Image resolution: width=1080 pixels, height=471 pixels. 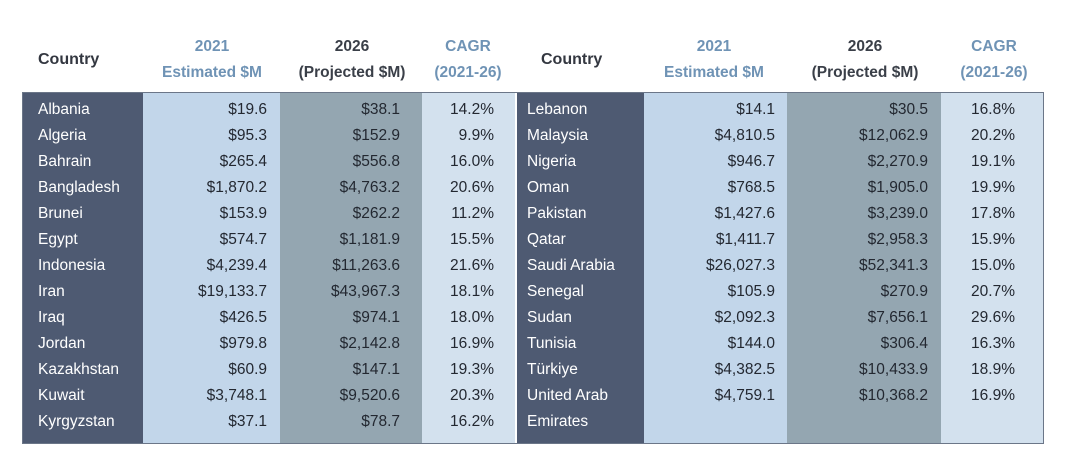 I want to click on header-2021-right: 2021 Estimated $M, so click(x=714, y=60).